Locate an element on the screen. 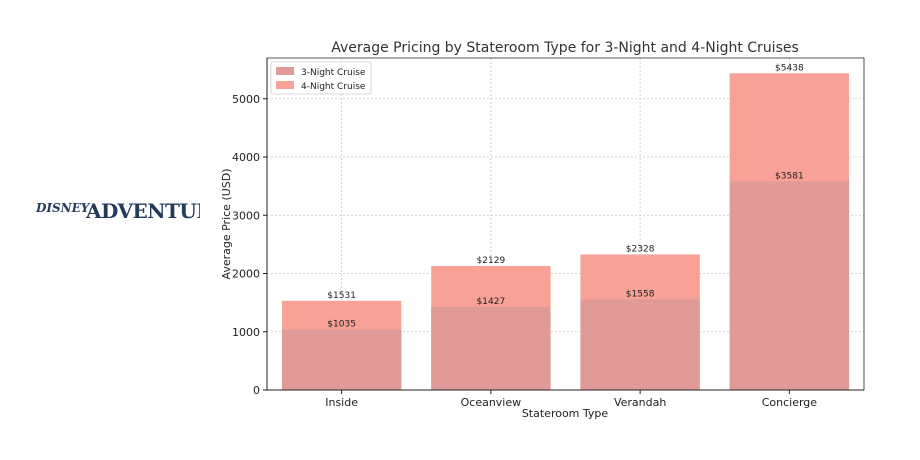 Image resolution: width=920 pixels, height=460 pixels. bar-3-night-cruise-verandah is located at coordinates (640, 344).